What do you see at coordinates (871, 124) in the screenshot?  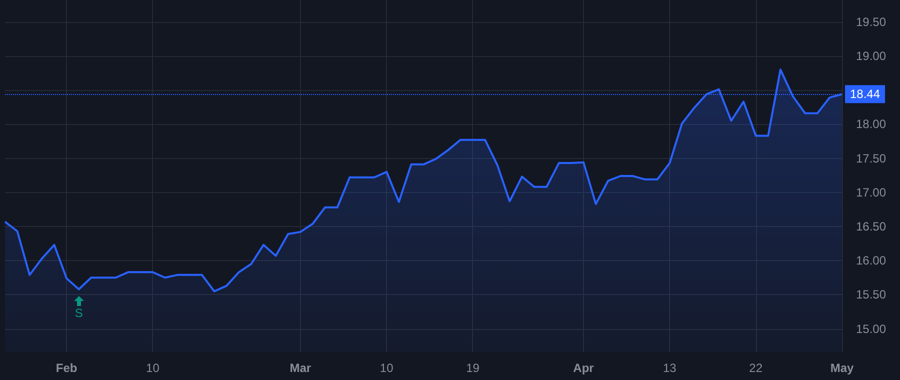 I see `y-tick-label: 18.00` at bounding box center [871, 124].